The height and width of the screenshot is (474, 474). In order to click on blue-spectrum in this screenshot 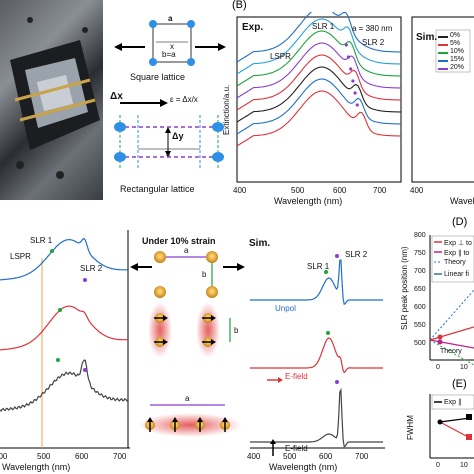, I will do `click(64, 259)`.